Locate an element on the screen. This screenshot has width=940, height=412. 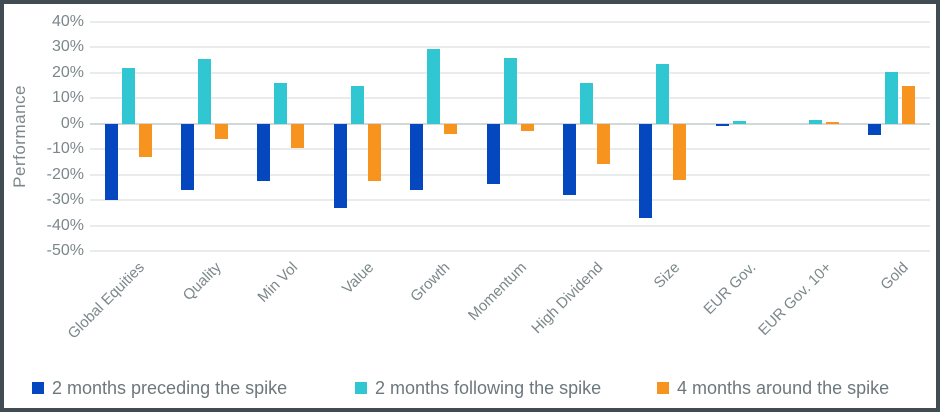
y-tick-label: 10% is located at coordinates (67, 98).